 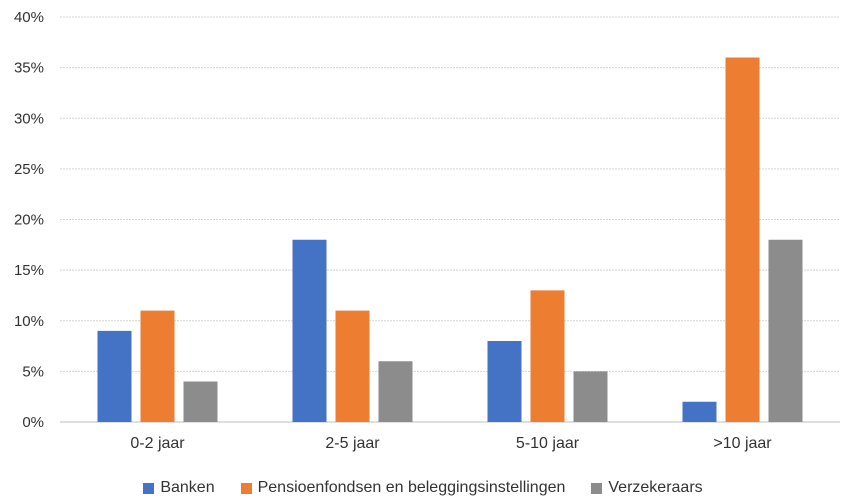 What do you see at coordinates (29, 321) in the screenshot?
I see `y-tick-label: 10%` at bounding box center [29, 321].